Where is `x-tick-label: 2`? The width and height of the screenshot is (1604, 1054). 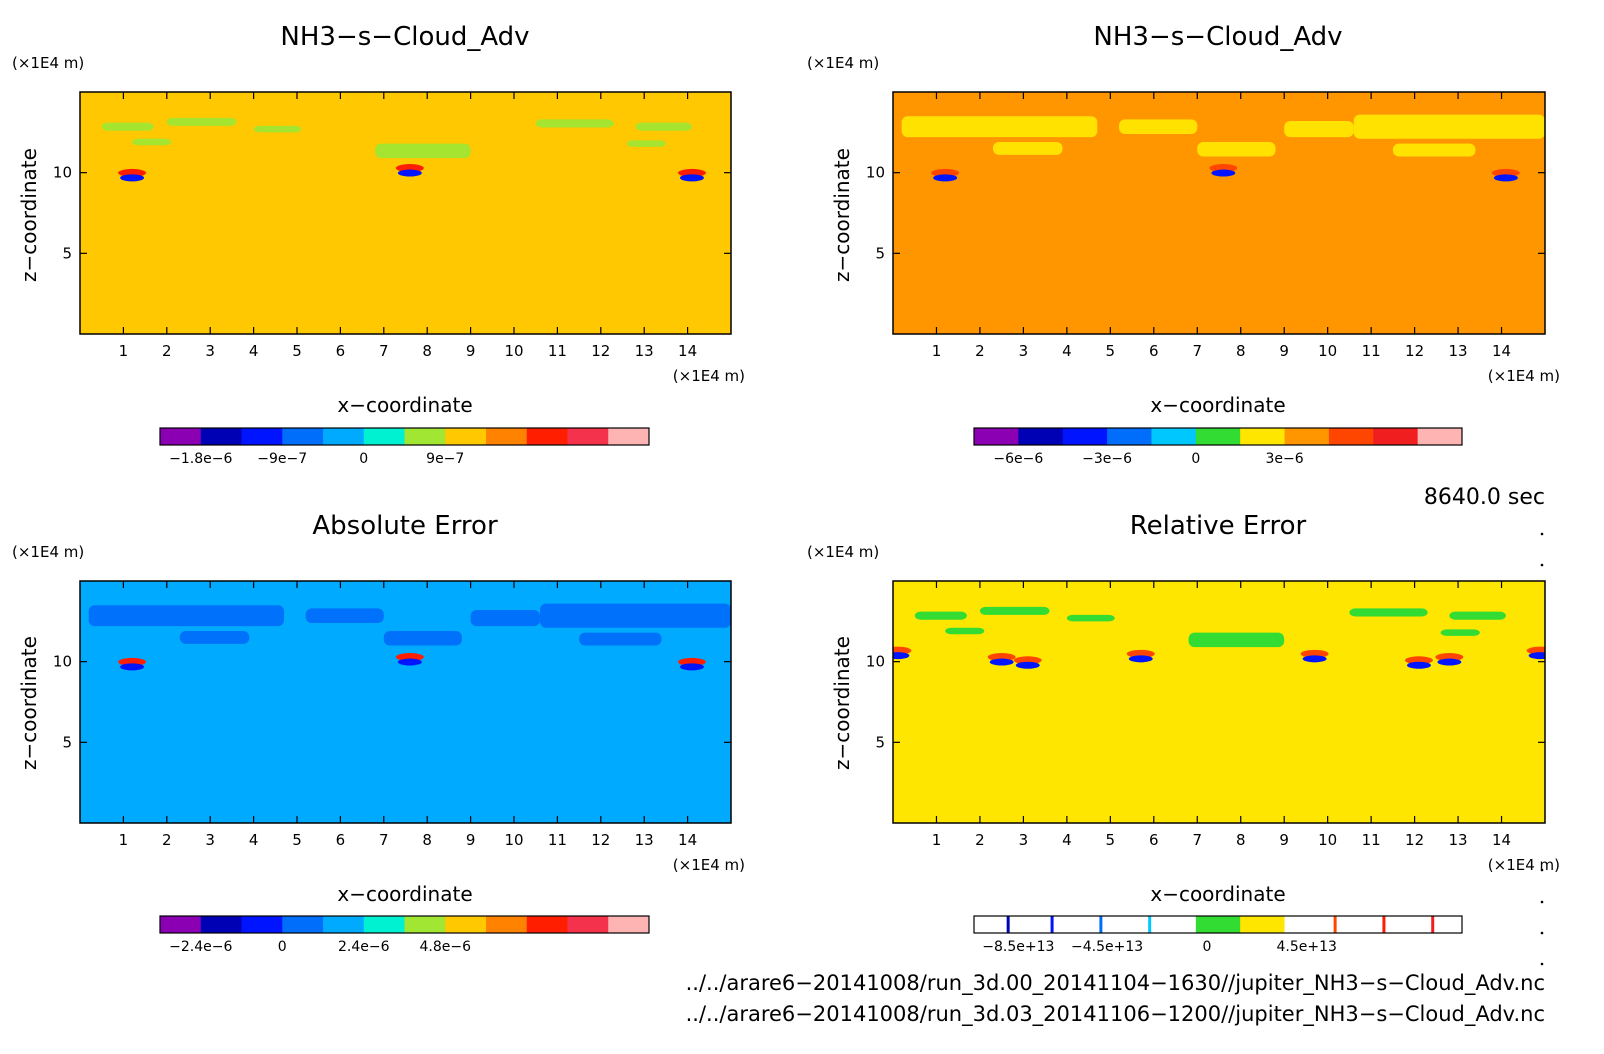 x-tick-label: 2 is located at coordinates (167, 351).